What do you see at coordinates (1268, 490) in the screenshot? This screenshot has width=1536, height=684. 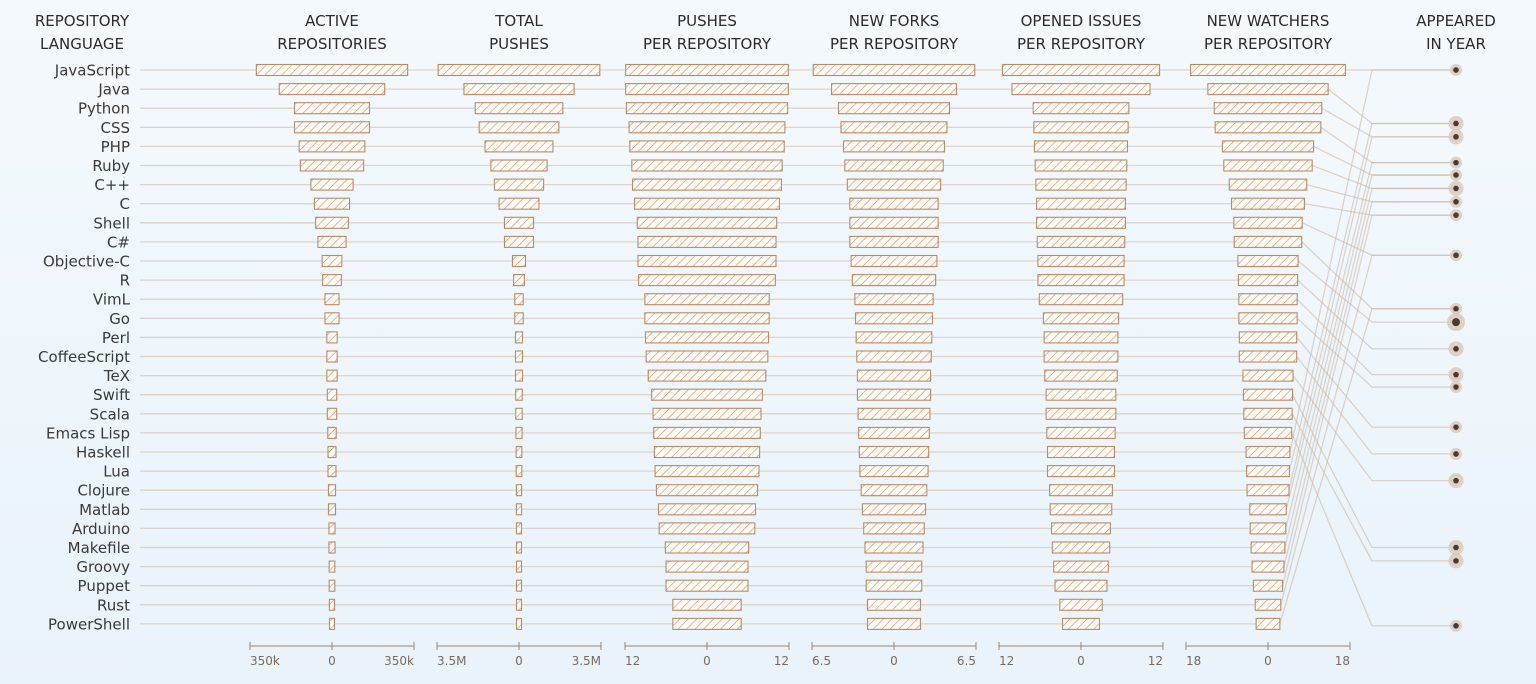 I see `bar-5-clojure` at bounding box center [1268, 490].